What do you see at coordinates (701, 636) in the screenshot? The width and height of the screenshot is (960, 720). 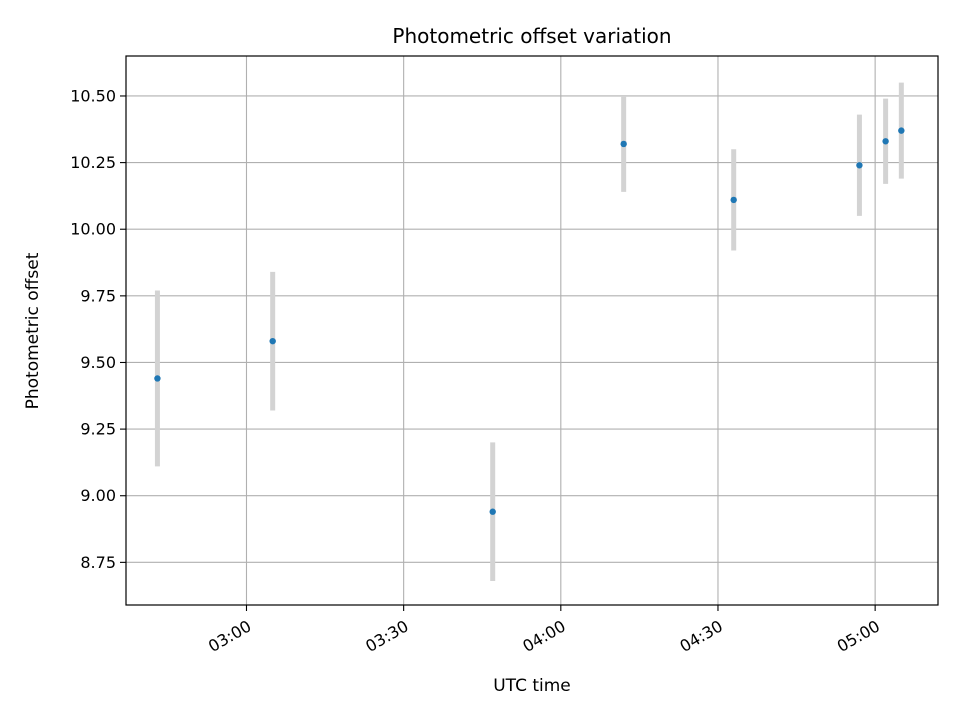 I see `x-tick-label: 04:30` at bounding box center [701, 636].